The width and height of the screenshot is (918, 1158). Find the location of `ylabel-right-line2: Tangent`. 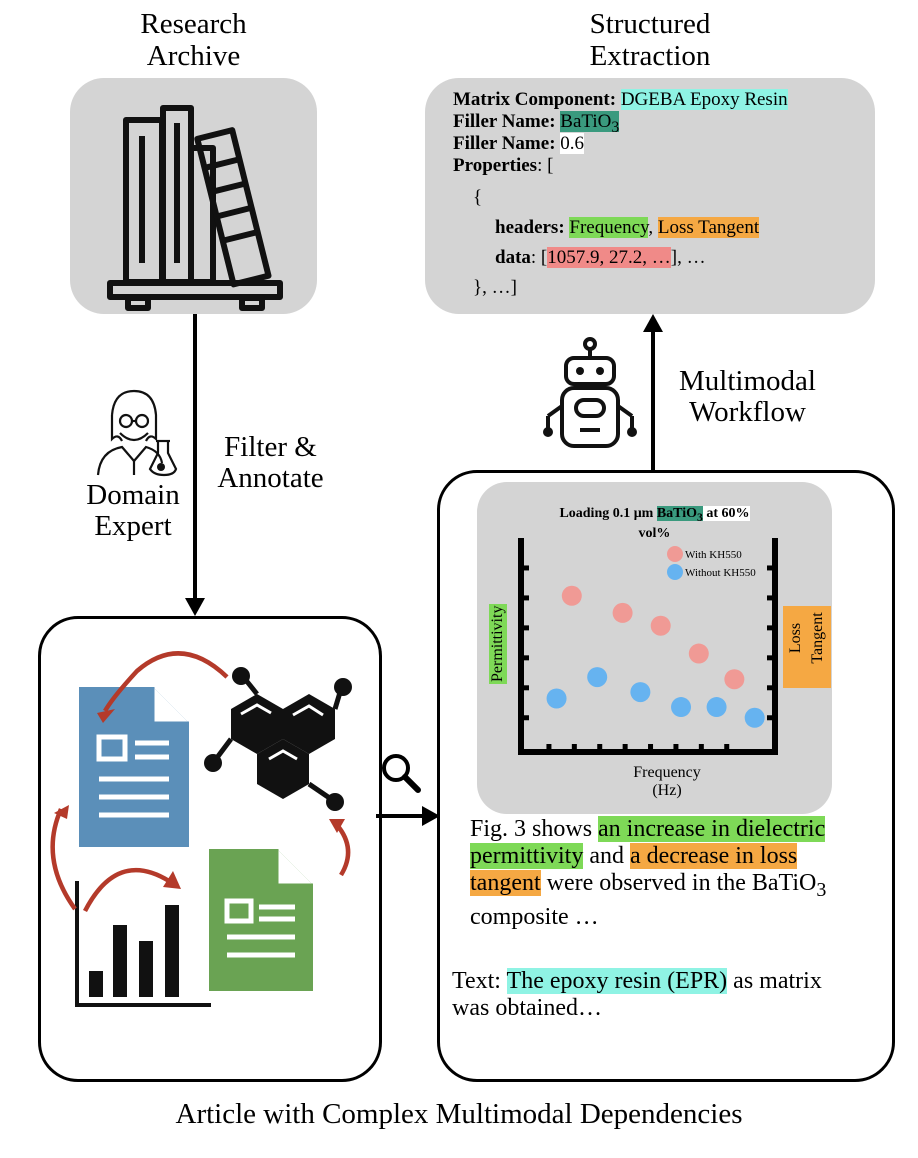

ylabel-right-line2: Tangent is located at coordinates (817, 638).